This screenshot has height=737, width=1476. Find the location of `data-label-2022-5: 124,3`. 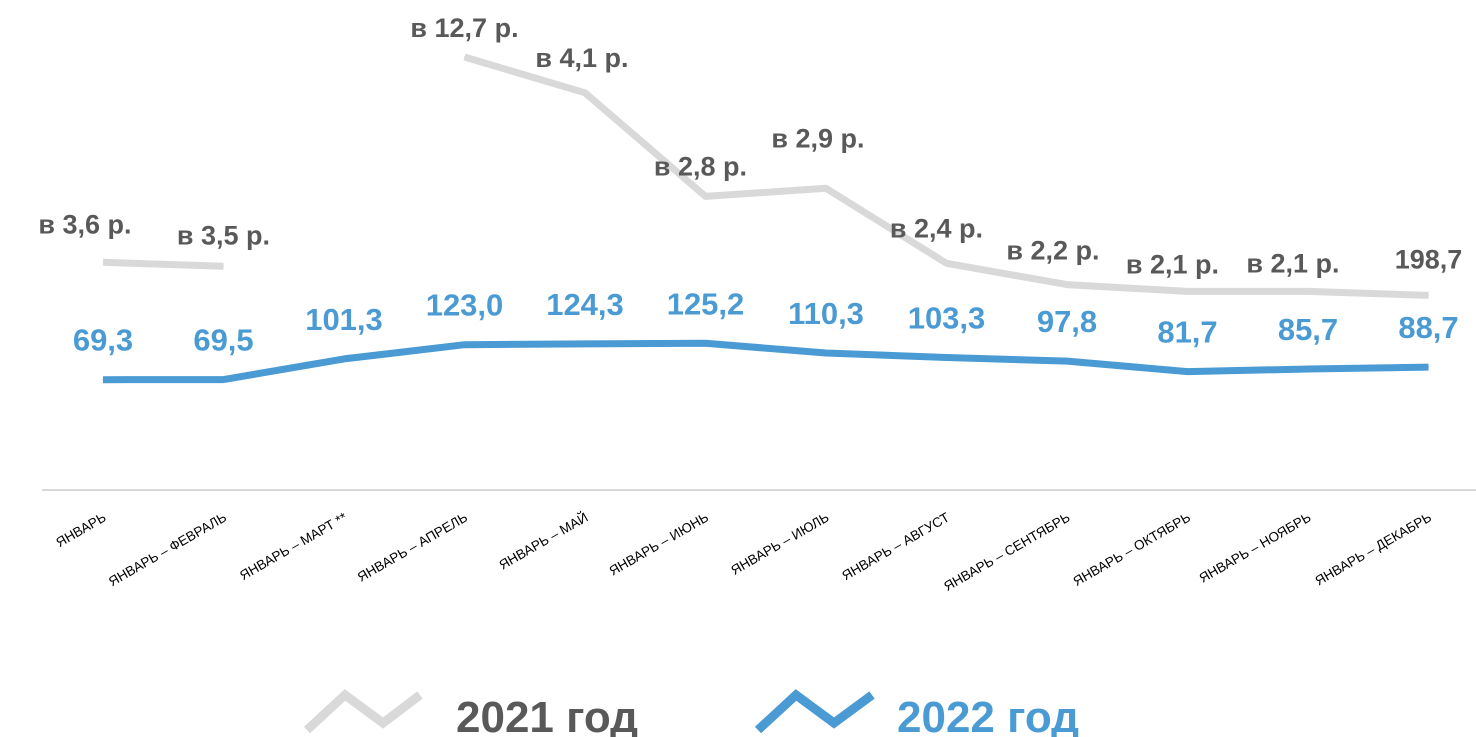

data-label-2022-5: 124,3 is located at coordinates (585, 304).